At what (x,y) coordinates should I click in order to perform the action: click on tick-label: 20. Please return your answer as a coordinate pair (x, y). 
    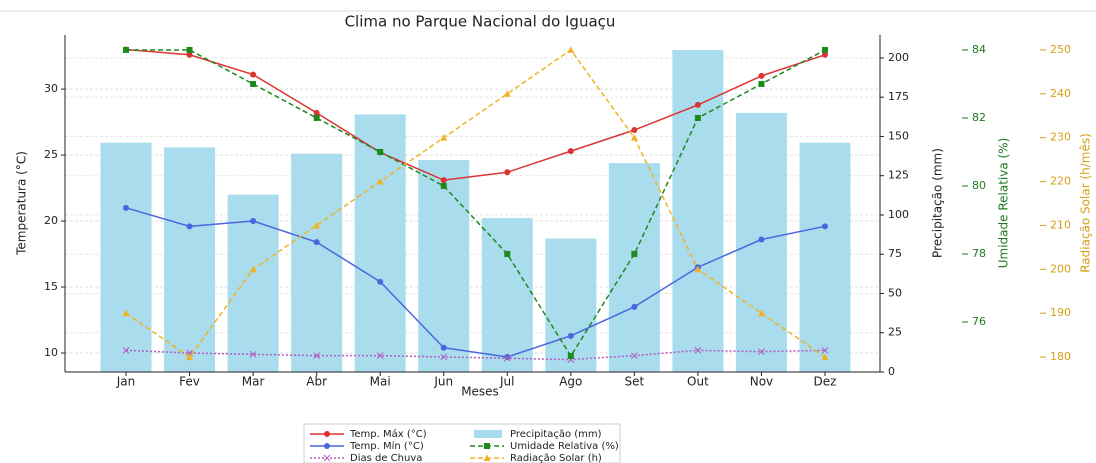
    Looking at the image, I should click on (51, 220).